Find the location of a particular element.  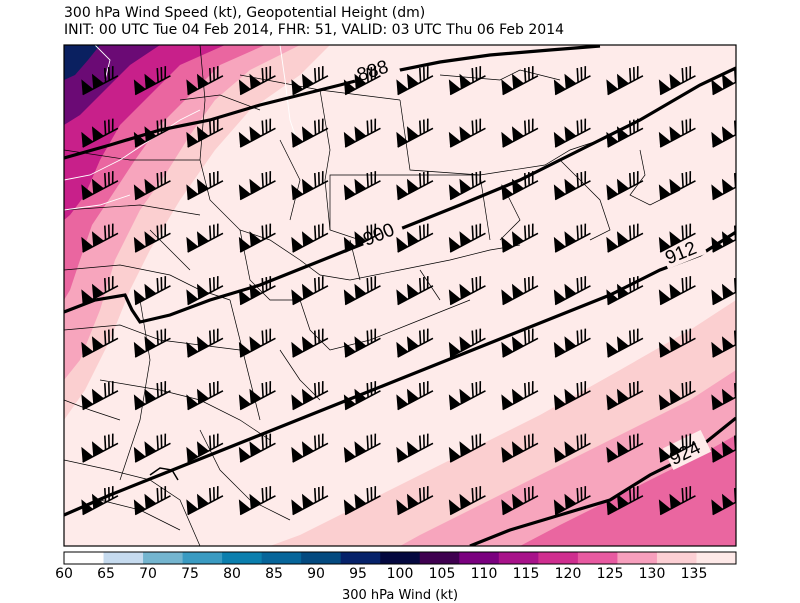

colorbar-tick-label: 110 is located at coordinates (484, 574).